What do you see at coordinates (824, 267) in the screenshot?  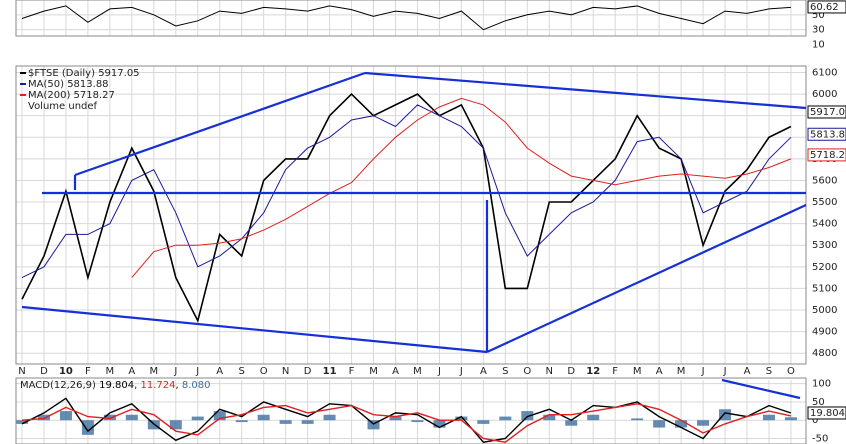 I see `y-tick-label: 5200` at bounding box center [824, 267].